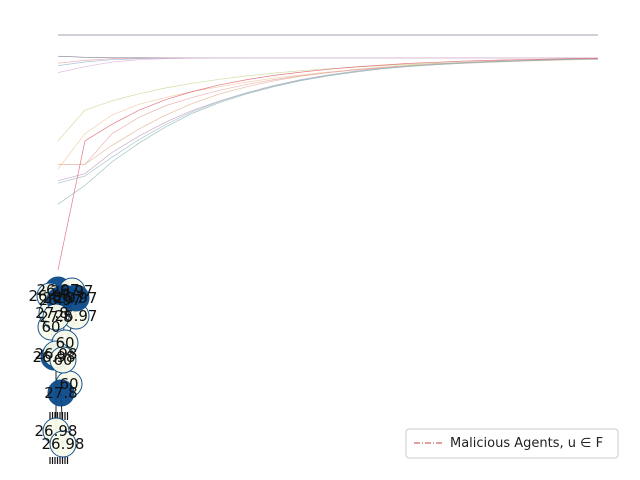 The image size is (640, 480). I want to click on network-node-label-8: 60, so click(50, 327).